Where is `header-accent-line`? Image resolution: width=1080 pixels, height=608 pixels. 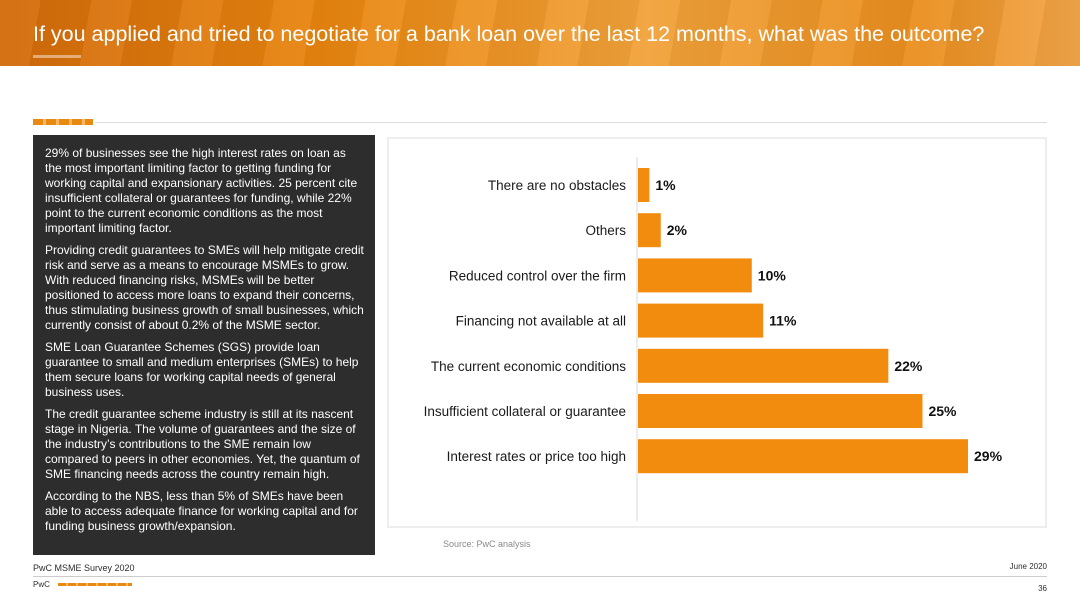
header-accent-line is located at coordinates (57, 56).